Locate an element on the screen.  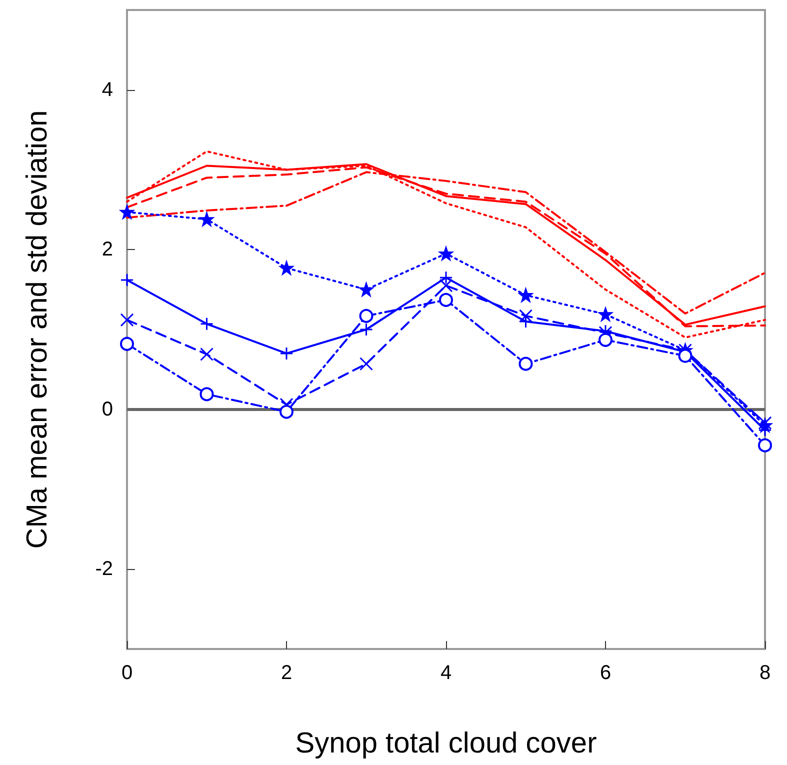
y-tick-label: 2 is located at coordinates (107, 249).